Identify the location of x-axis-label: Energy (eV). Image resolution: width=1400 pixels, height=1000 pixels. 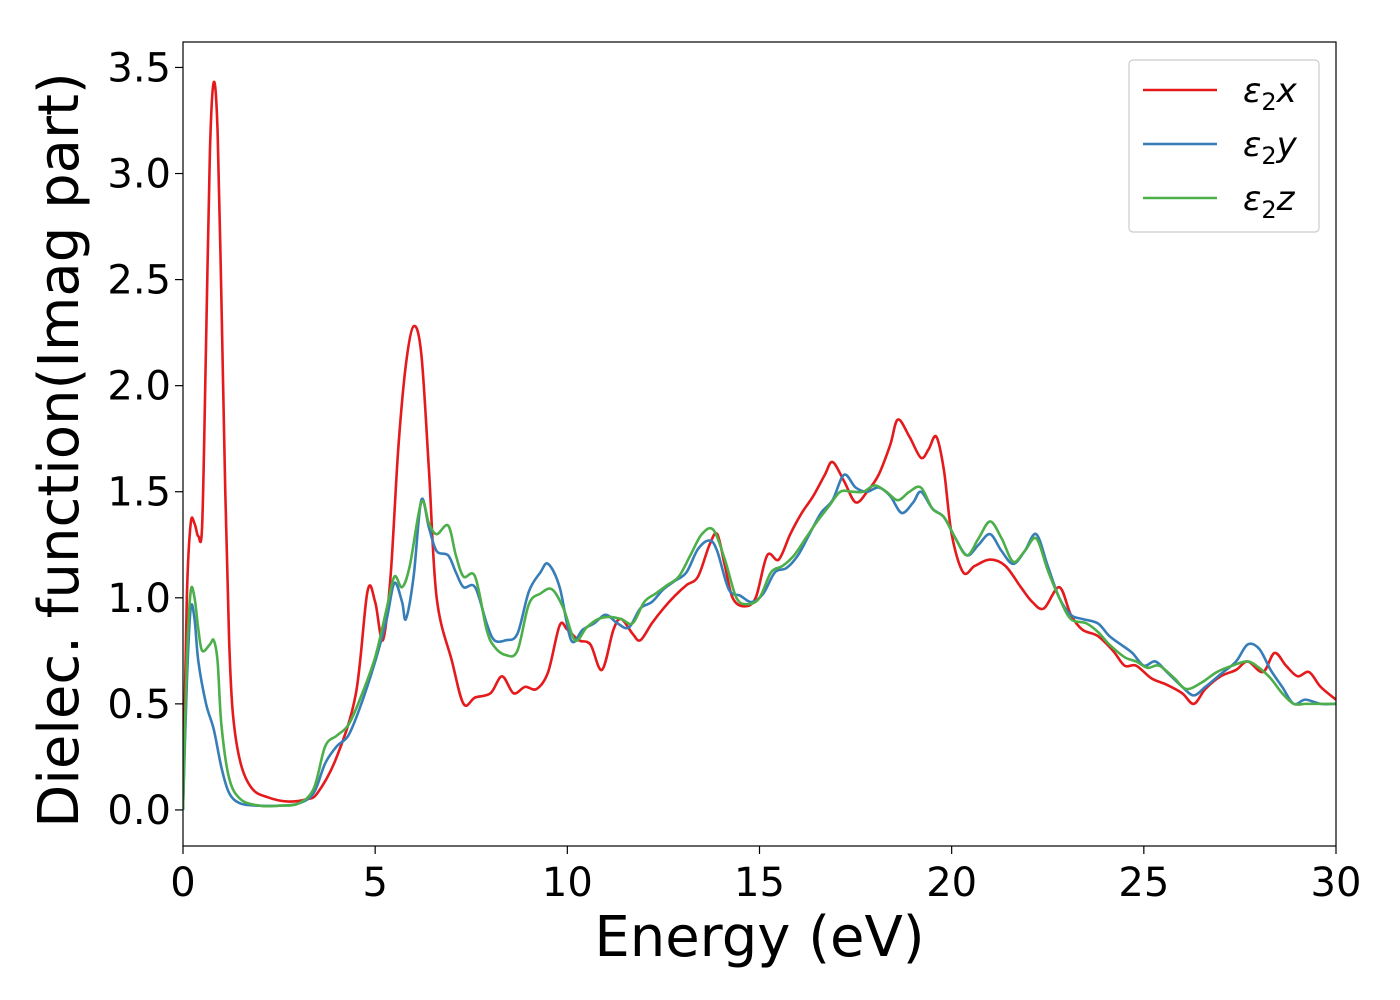
(759, 937).